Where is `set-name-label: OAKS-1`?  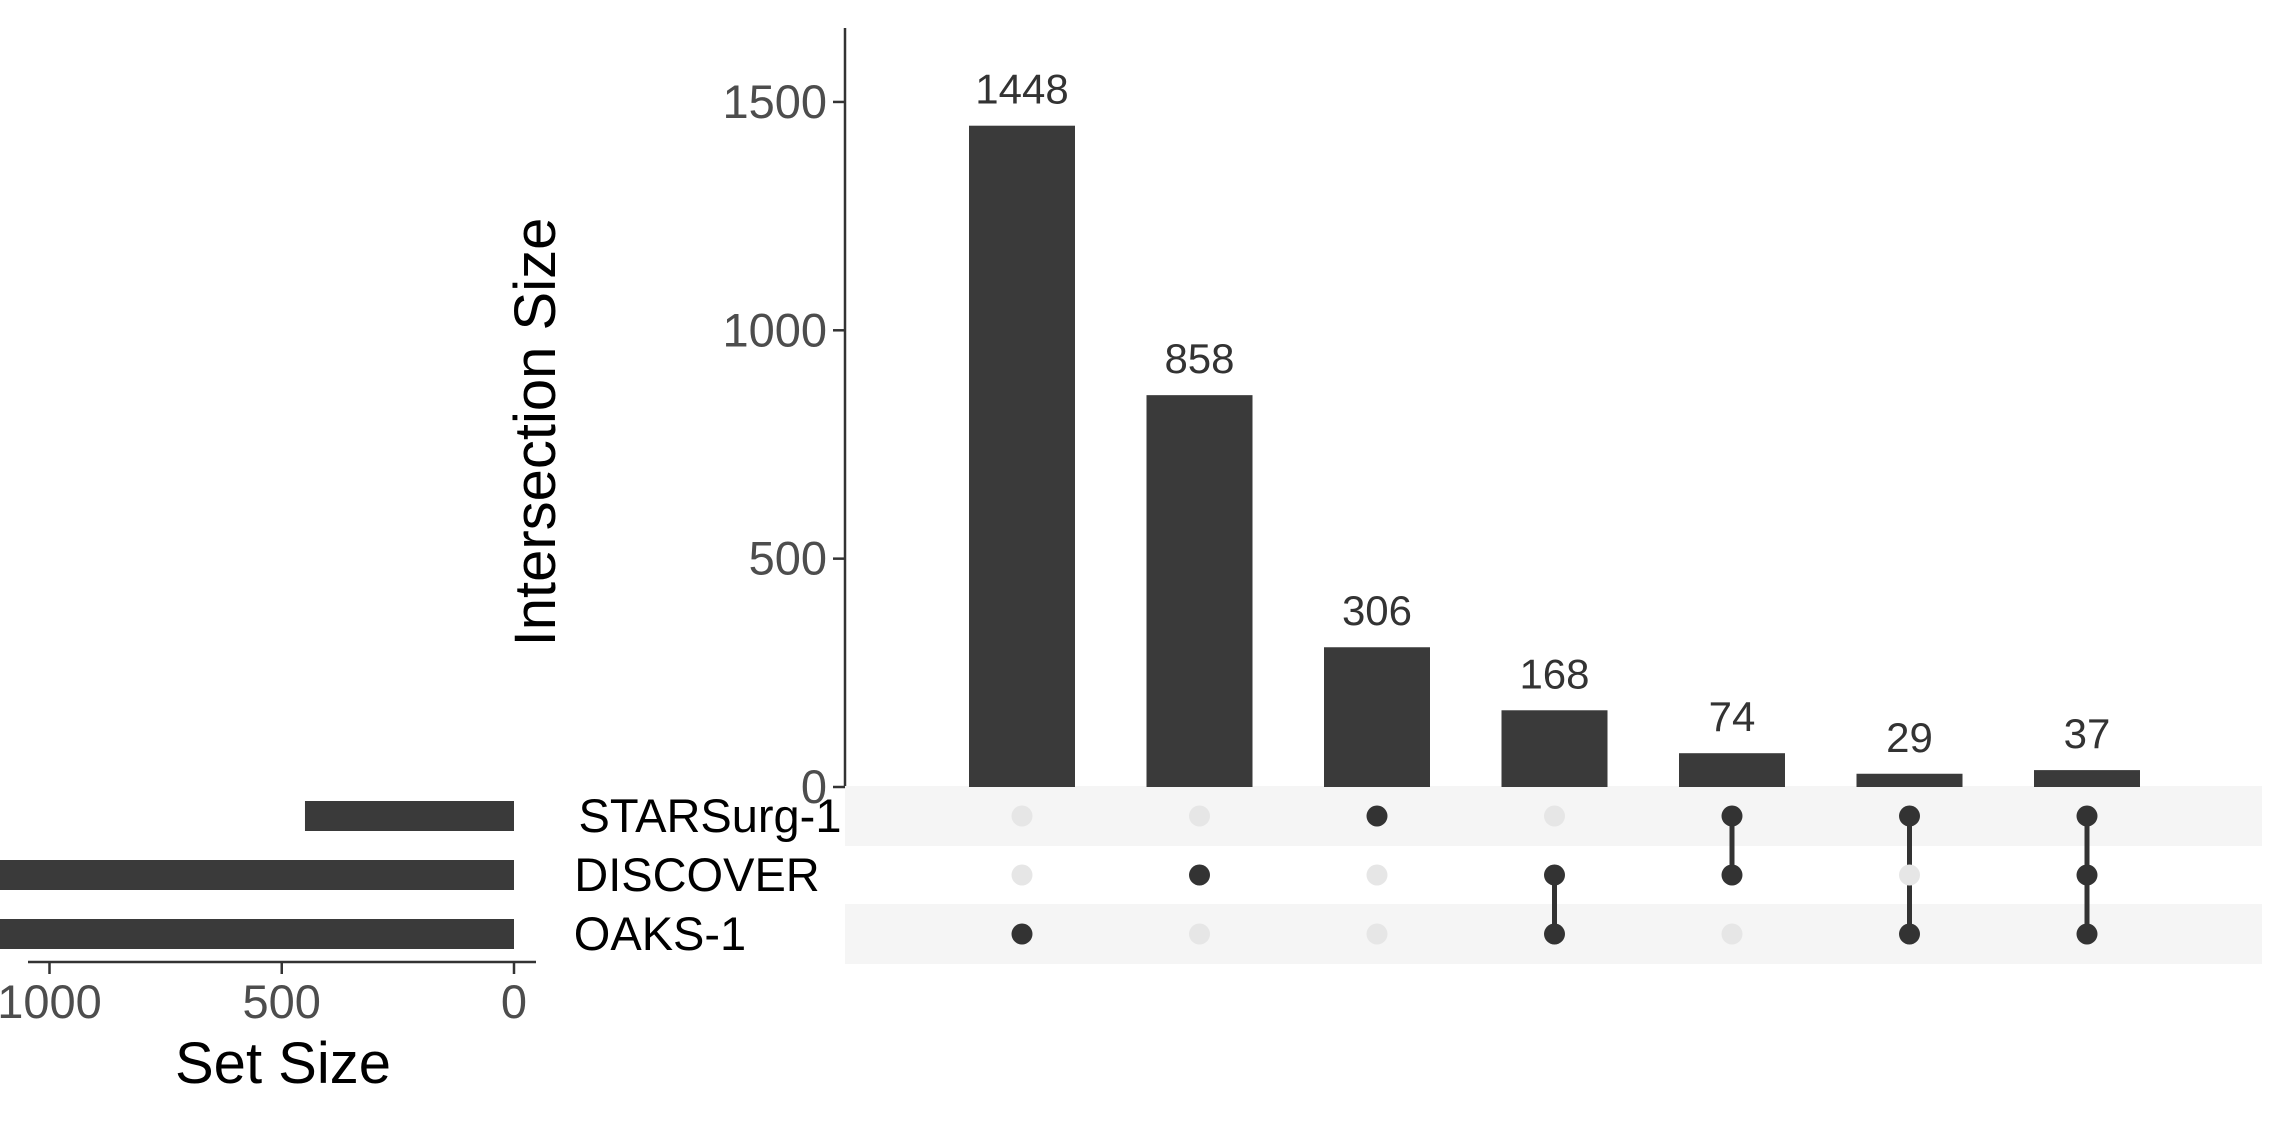 set-name-label: OAKS-1 is located at coordinates (660, 933).